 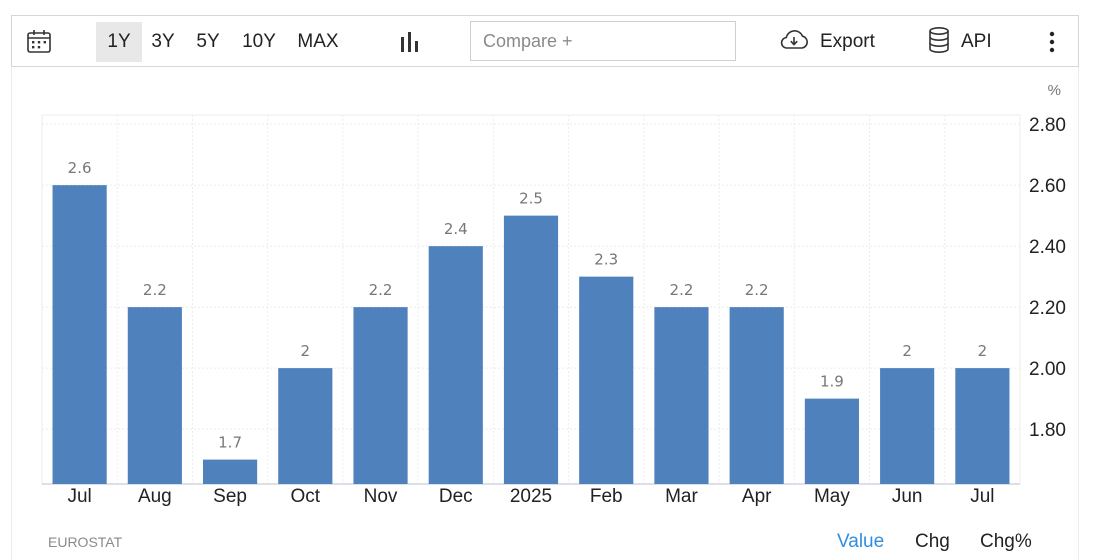 I want to click on database-icon, so click(x=939, y=42).